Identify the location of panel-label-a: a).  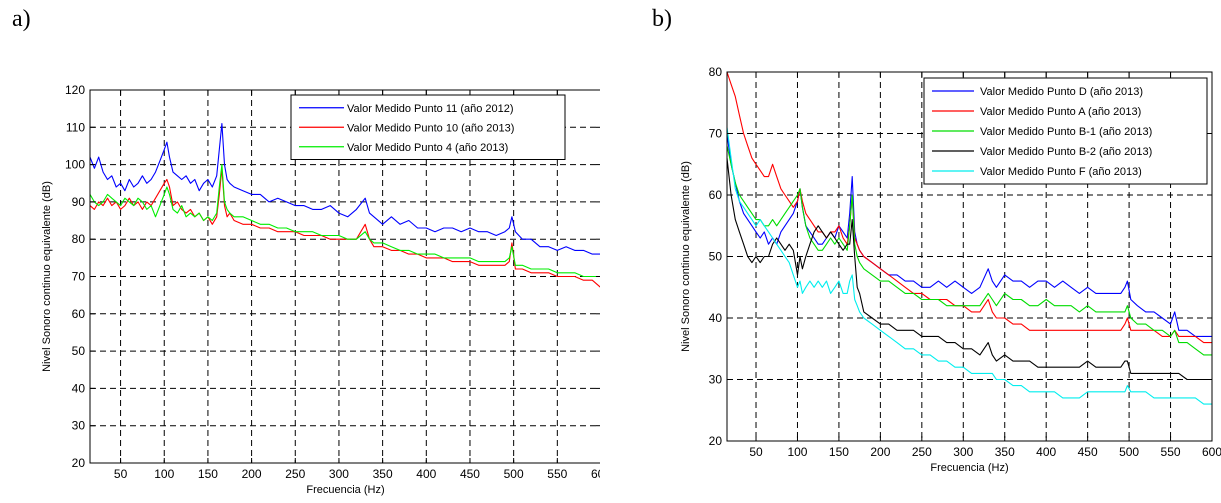
(21, 19).